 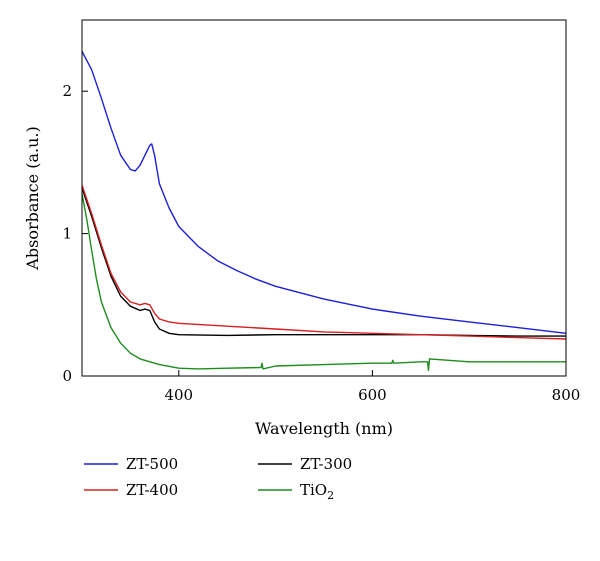 I want to click on x-tick-label-400: 400, so click(x=178, y=395).